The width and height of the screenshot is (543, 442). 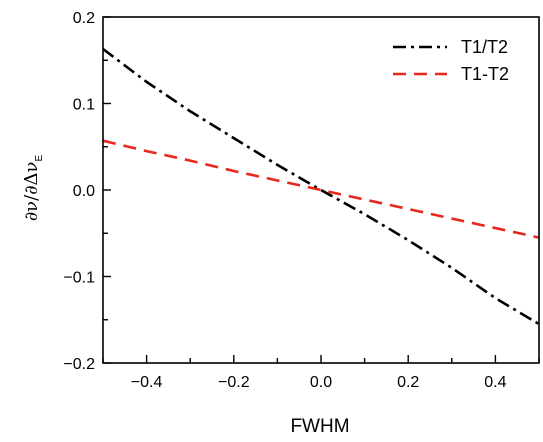 What do you see at coordinates (484, 47) in the screenshot?
I see `legend-label-t1-over-t2: T1/T2` at bounding box center [484, 47].